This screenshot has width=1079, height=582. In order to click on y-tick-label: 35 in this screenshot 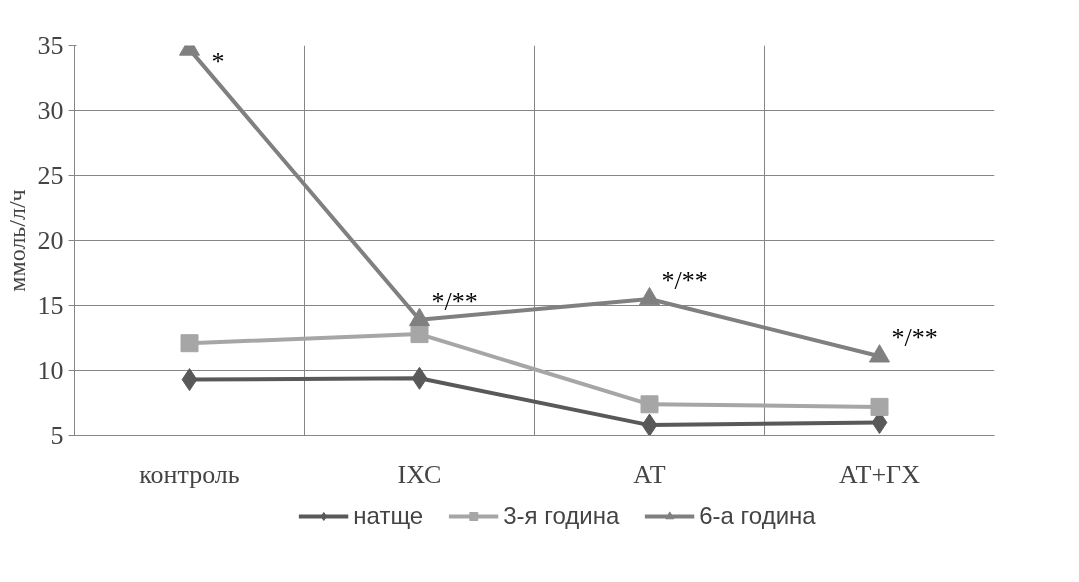, I will do `click(50, 45)`.